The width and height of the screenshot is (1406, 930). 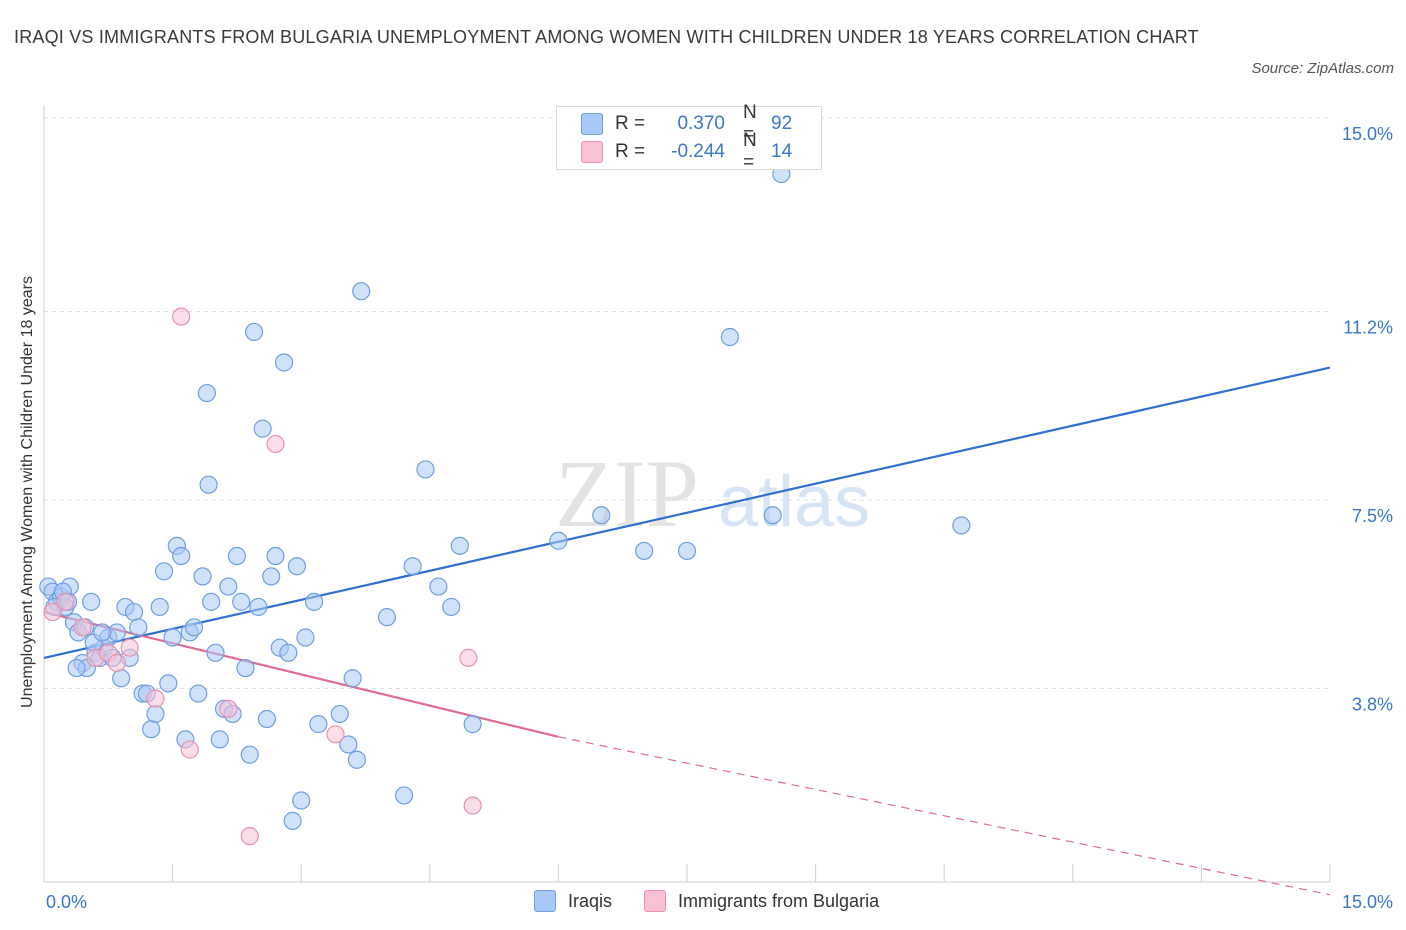 I want to click on legend-n-value: 92, so click(x=782, y=123).